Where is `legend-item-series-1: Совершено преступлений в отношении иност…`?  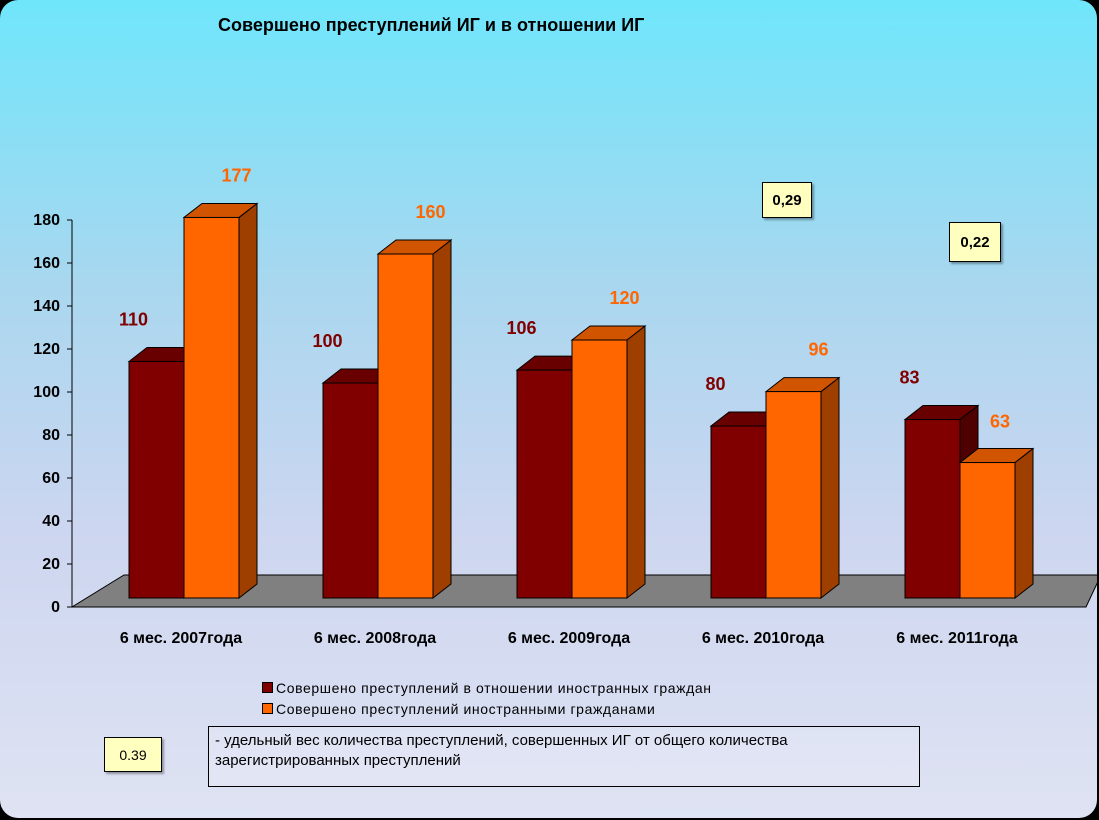 legend-item-series-1: Совершено преступлений в отношении иност… is located at coordinates (487, 687).